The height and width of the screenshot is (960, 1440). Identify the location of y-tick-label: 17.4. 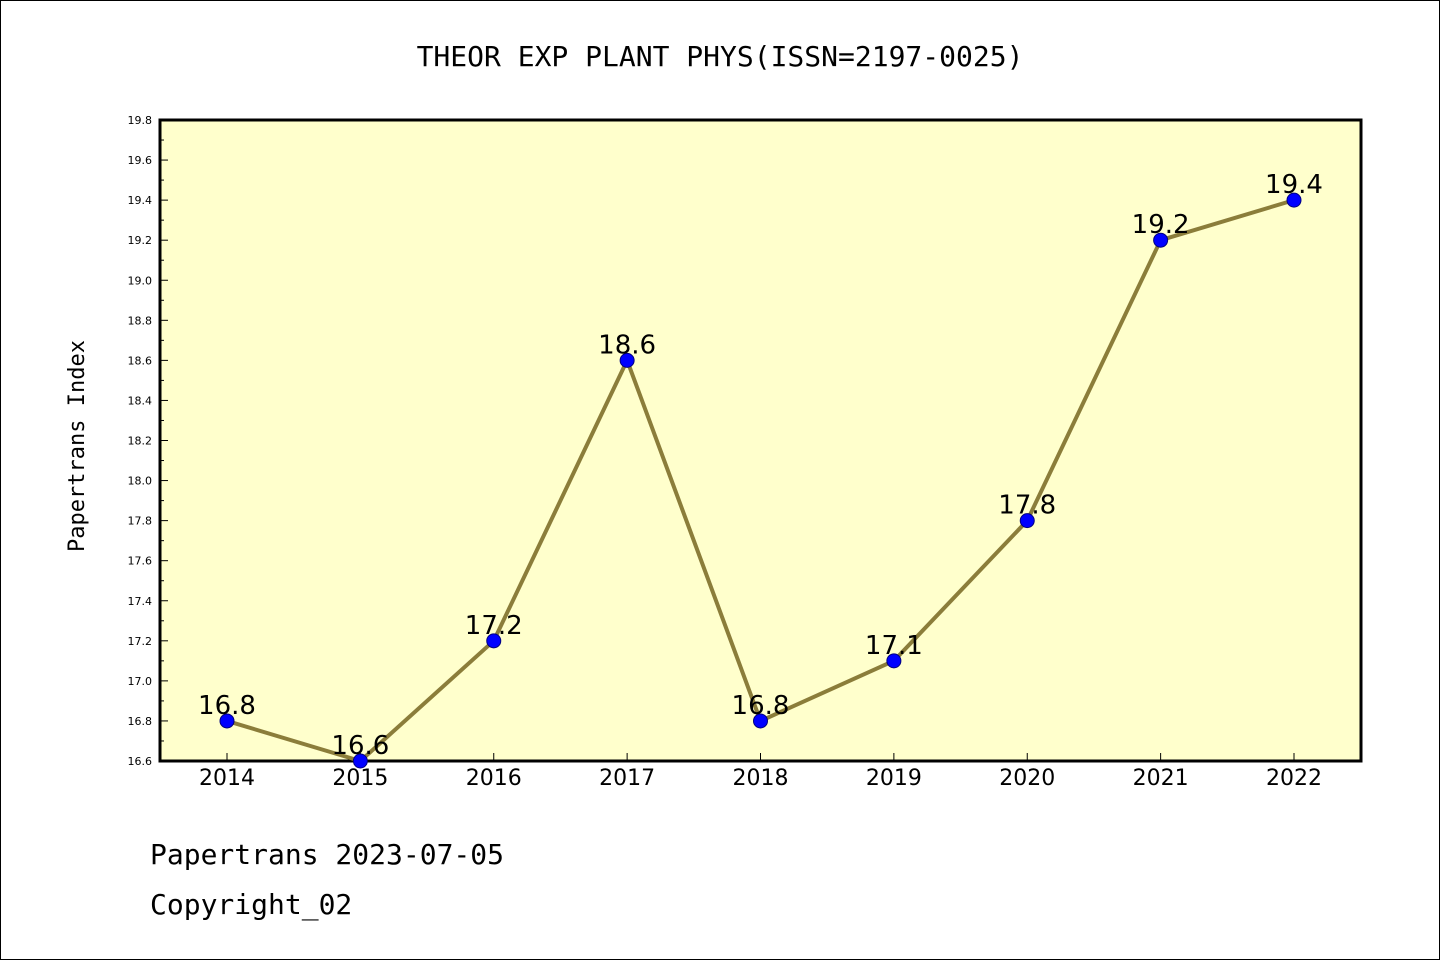
(140, 601).